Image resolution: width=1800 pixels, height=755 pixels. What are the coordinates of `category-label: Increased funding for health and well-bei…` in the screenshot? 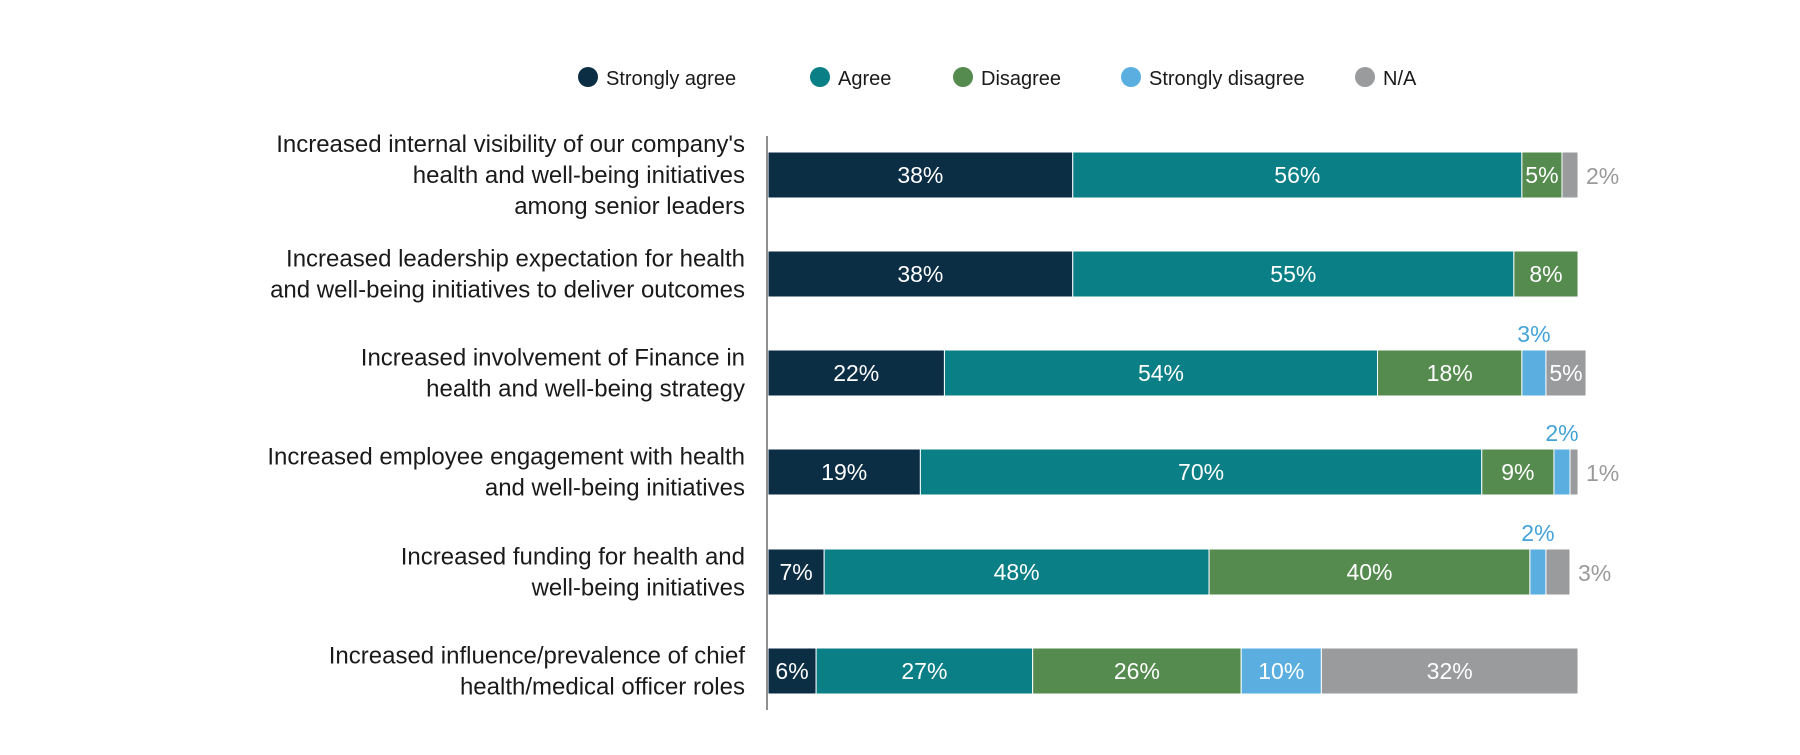 It's located at (573, 573).